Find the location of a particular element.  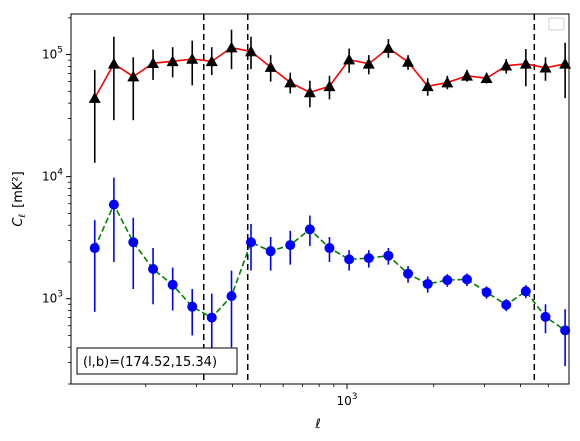

y-label-sub: ℓ is located at coordinates (23, 216).